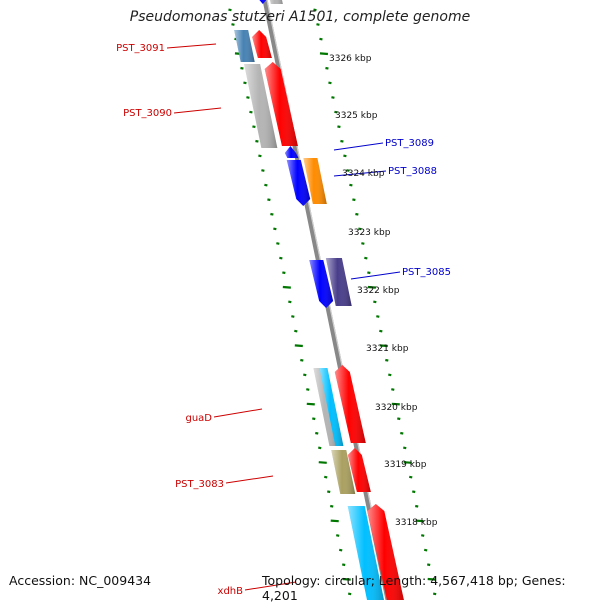 This screenshot has width=600, height=603. Describe the element at coordinates (147, 113) in the screenshot. I see `gene-label: PST_3090` at that location.